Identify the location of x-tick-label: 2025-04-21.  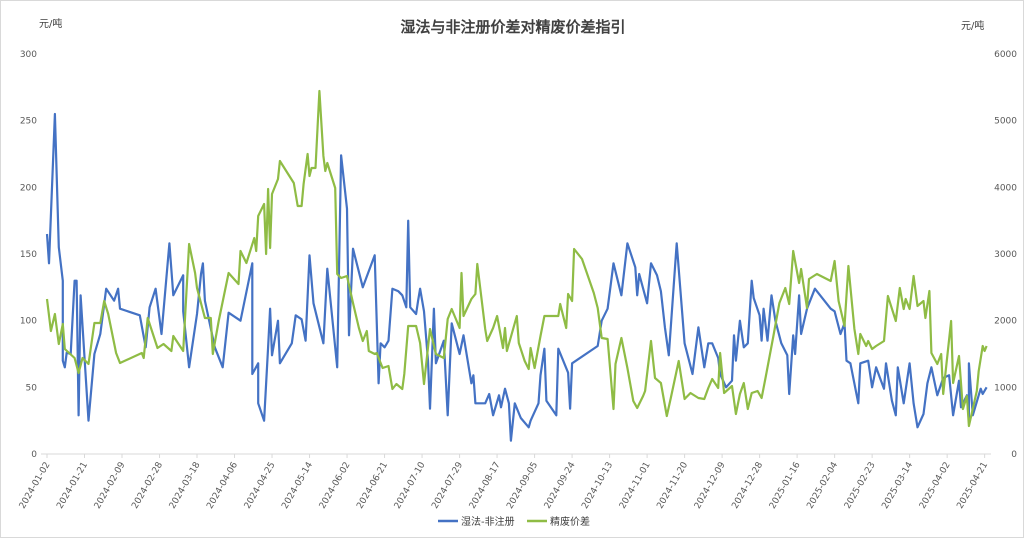
(972, 486).